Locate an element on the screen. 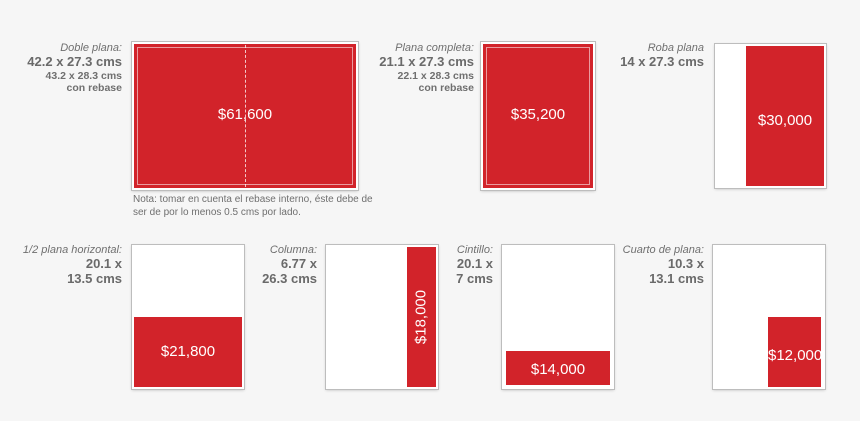 This screenshot has width=860, height=421. label-cintillo: Cintillo: 20.1 x 7 cms is located at coordinates (474, 265).